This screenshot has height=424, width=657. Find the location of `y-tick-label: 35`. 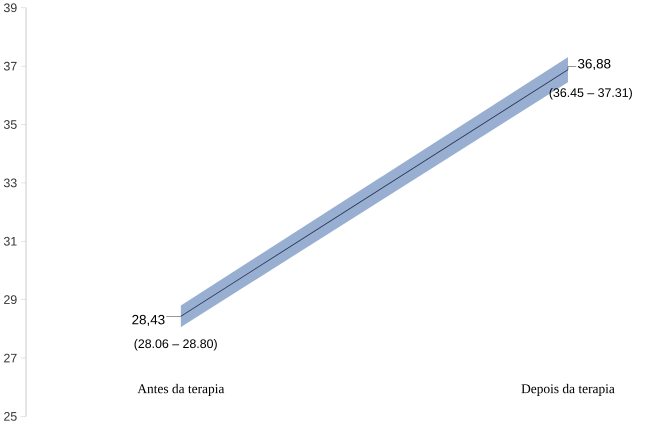

y-tick-label: 35 is located at coordinates (10, 124).